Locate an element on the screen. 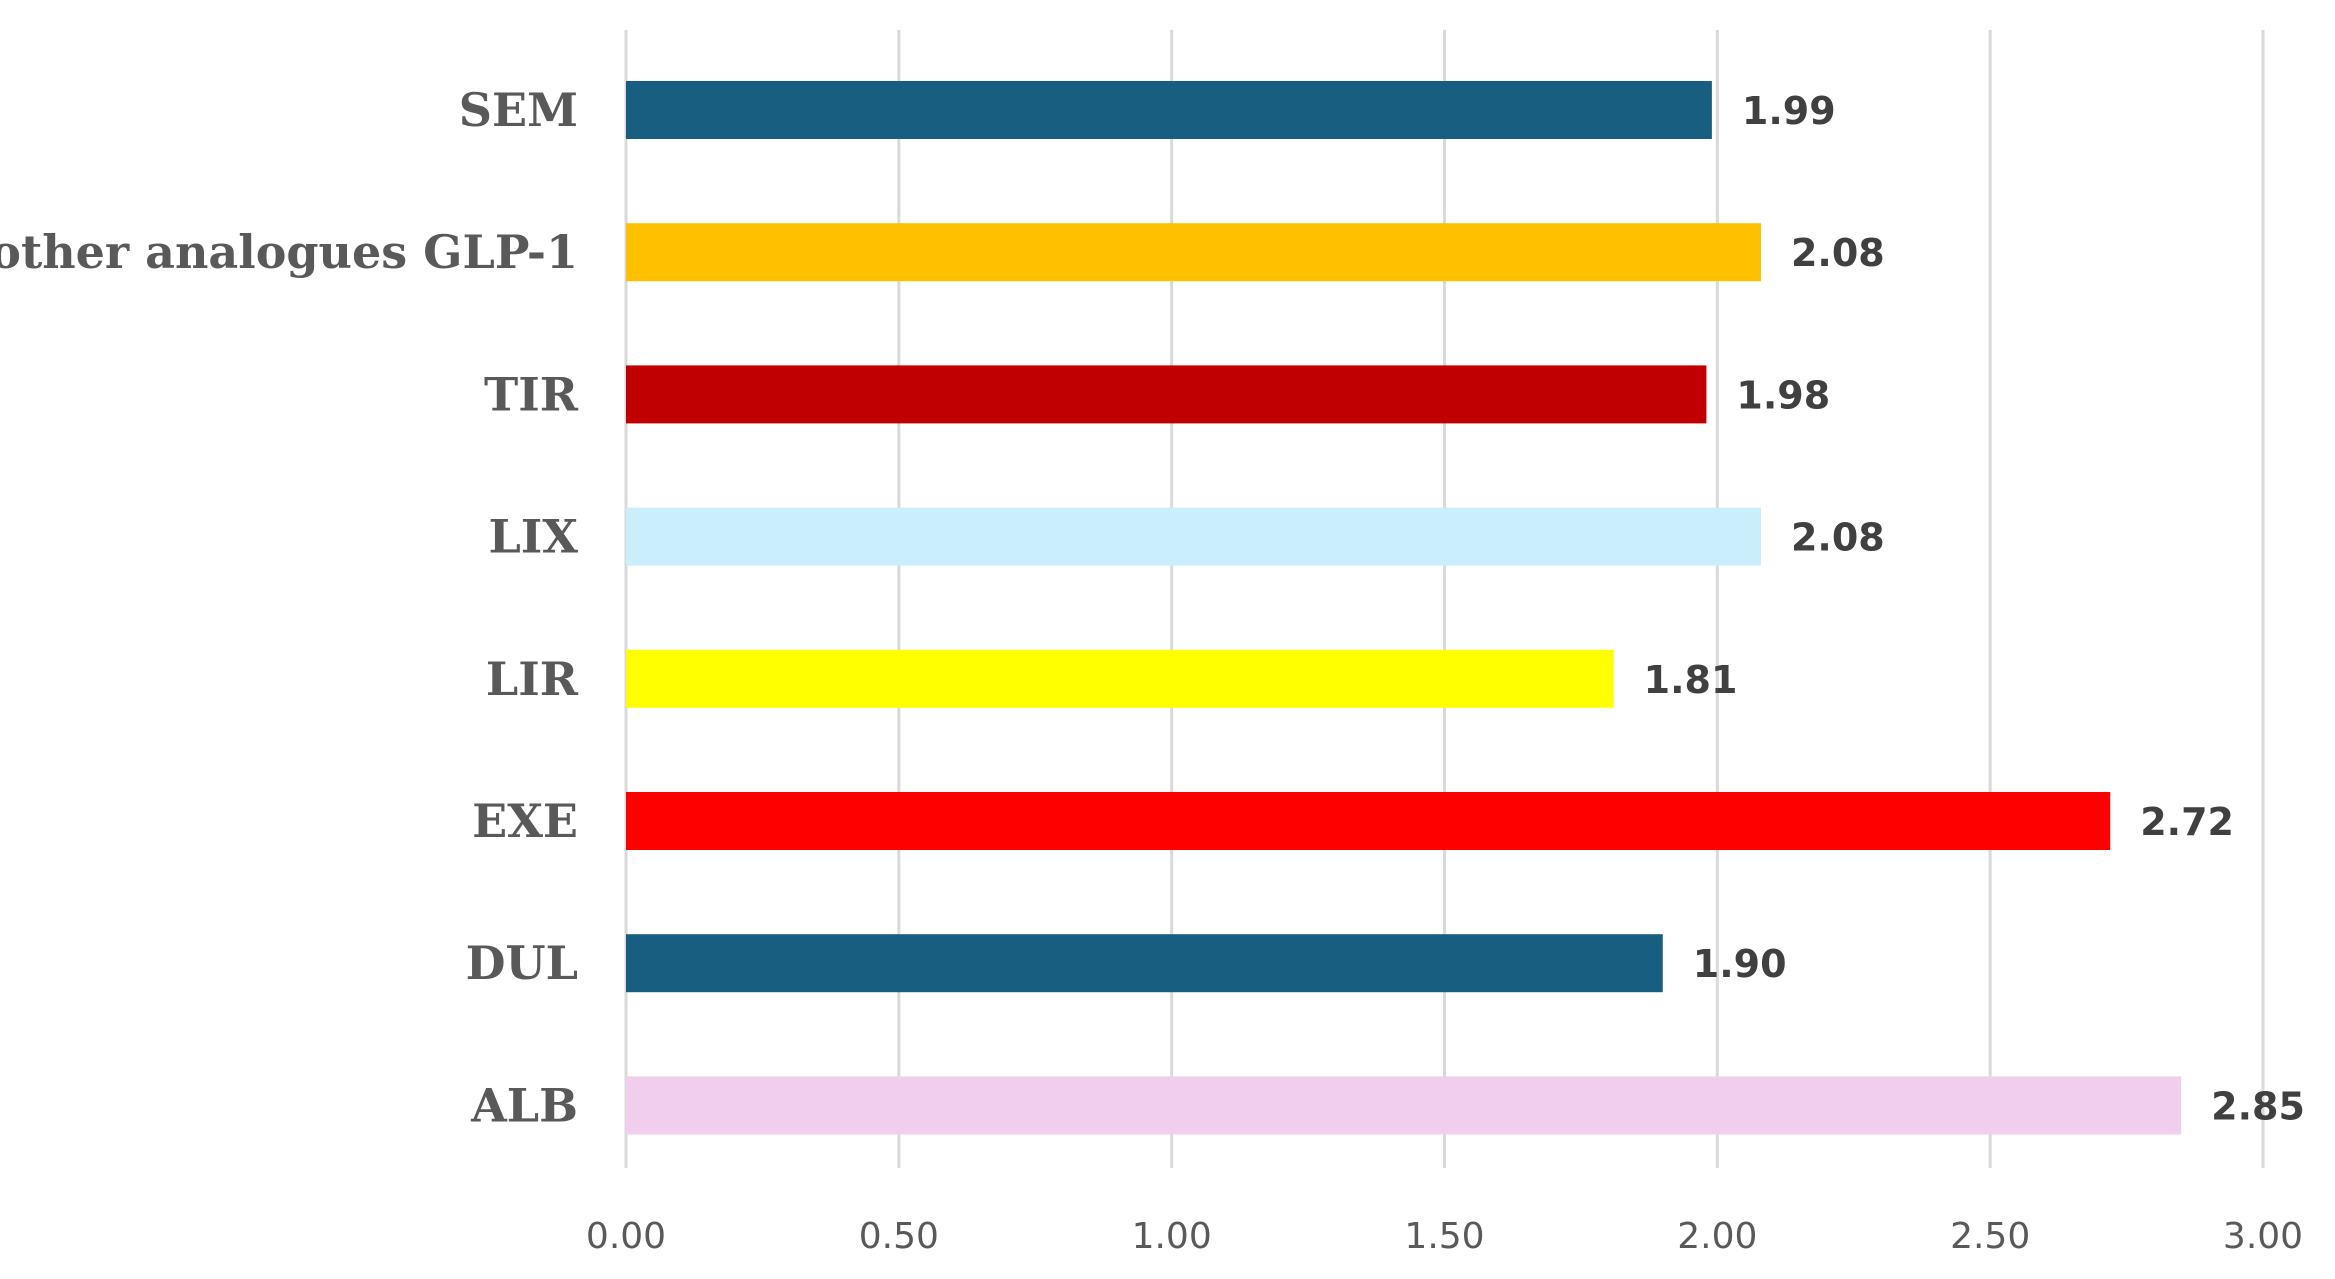 This screenshot has height=1279, width=2335. category-label: DUL is located at coordinates (522, 963).